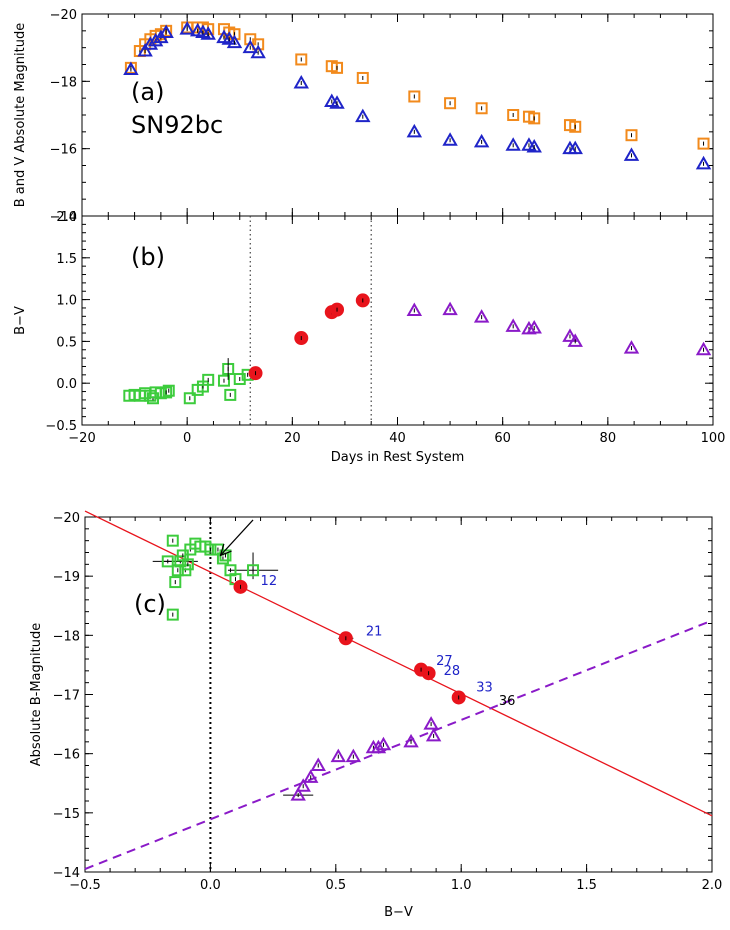  What do you see at coordinates (452, 671) in the screenshot?
I see `panel-c-annotation: 28` at bounding box center [452, 671].